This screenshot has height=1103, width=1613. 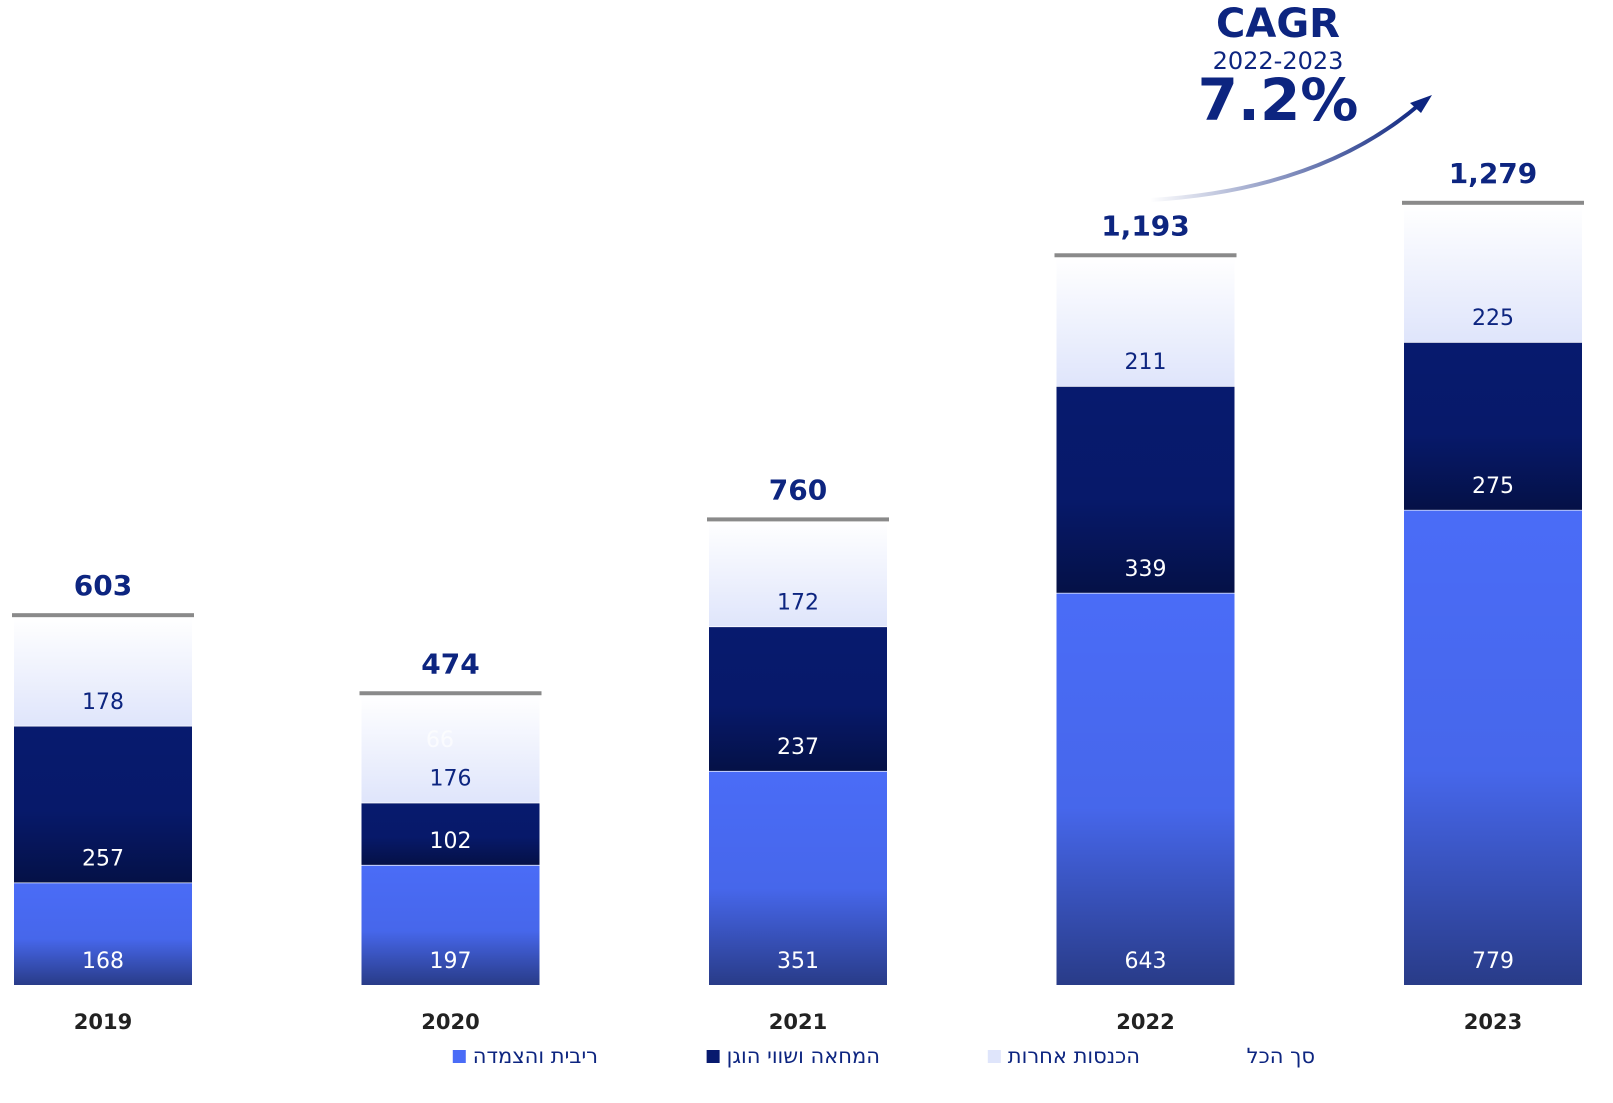 I want to click on segment-label: 176, so click(x=451, y=779).